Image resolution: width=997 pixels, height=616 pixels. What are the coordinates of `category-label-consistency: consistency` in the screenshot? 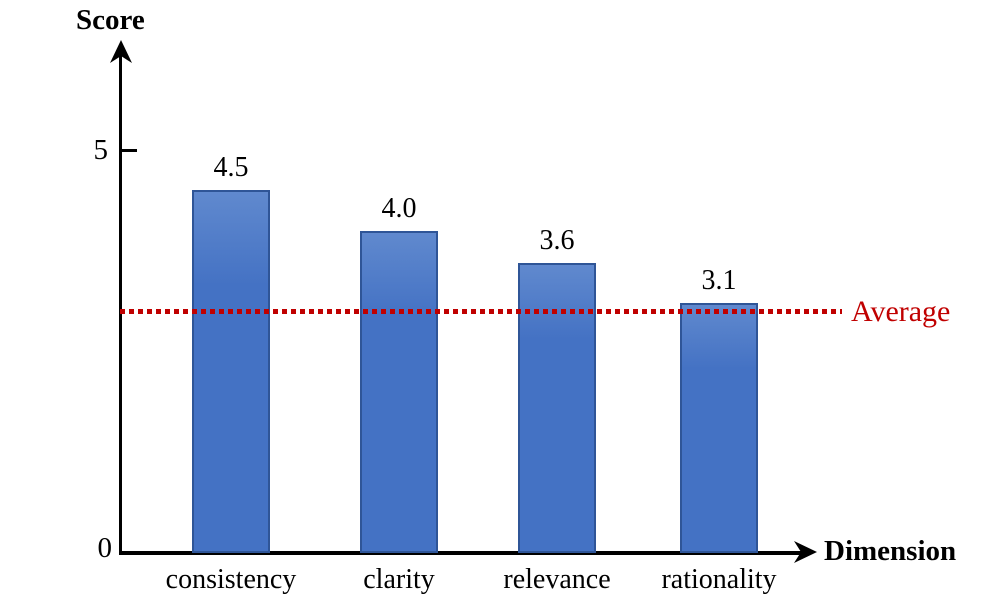 It's located at (231, 579).